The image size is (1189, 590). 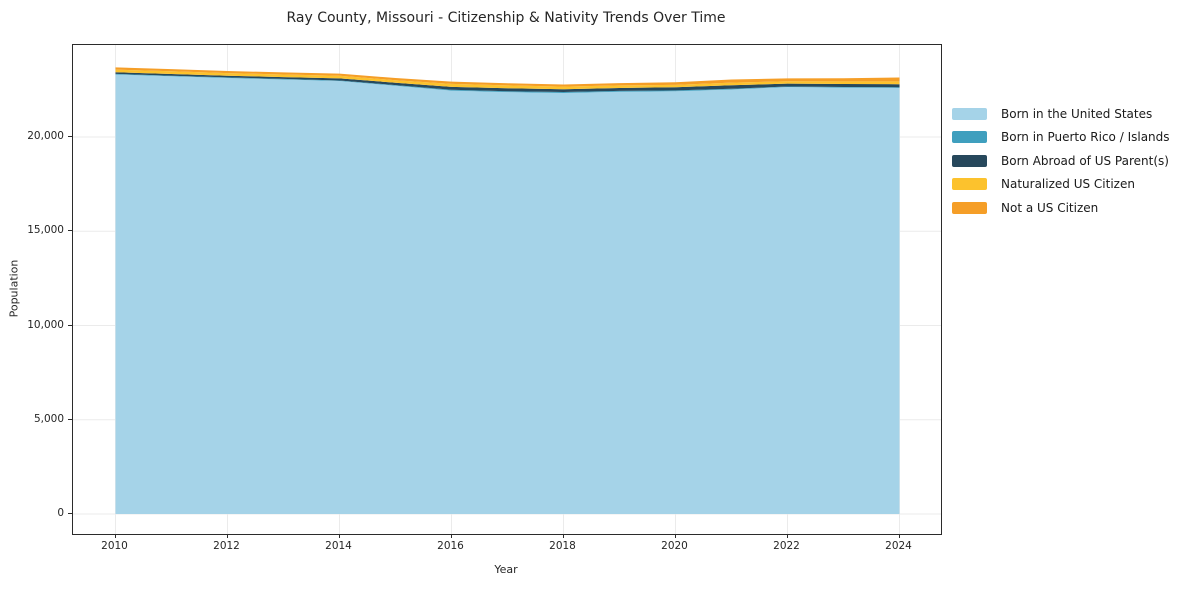 I want to click on legend-item: Not a US Citizen, so click(x=1061, y=208).